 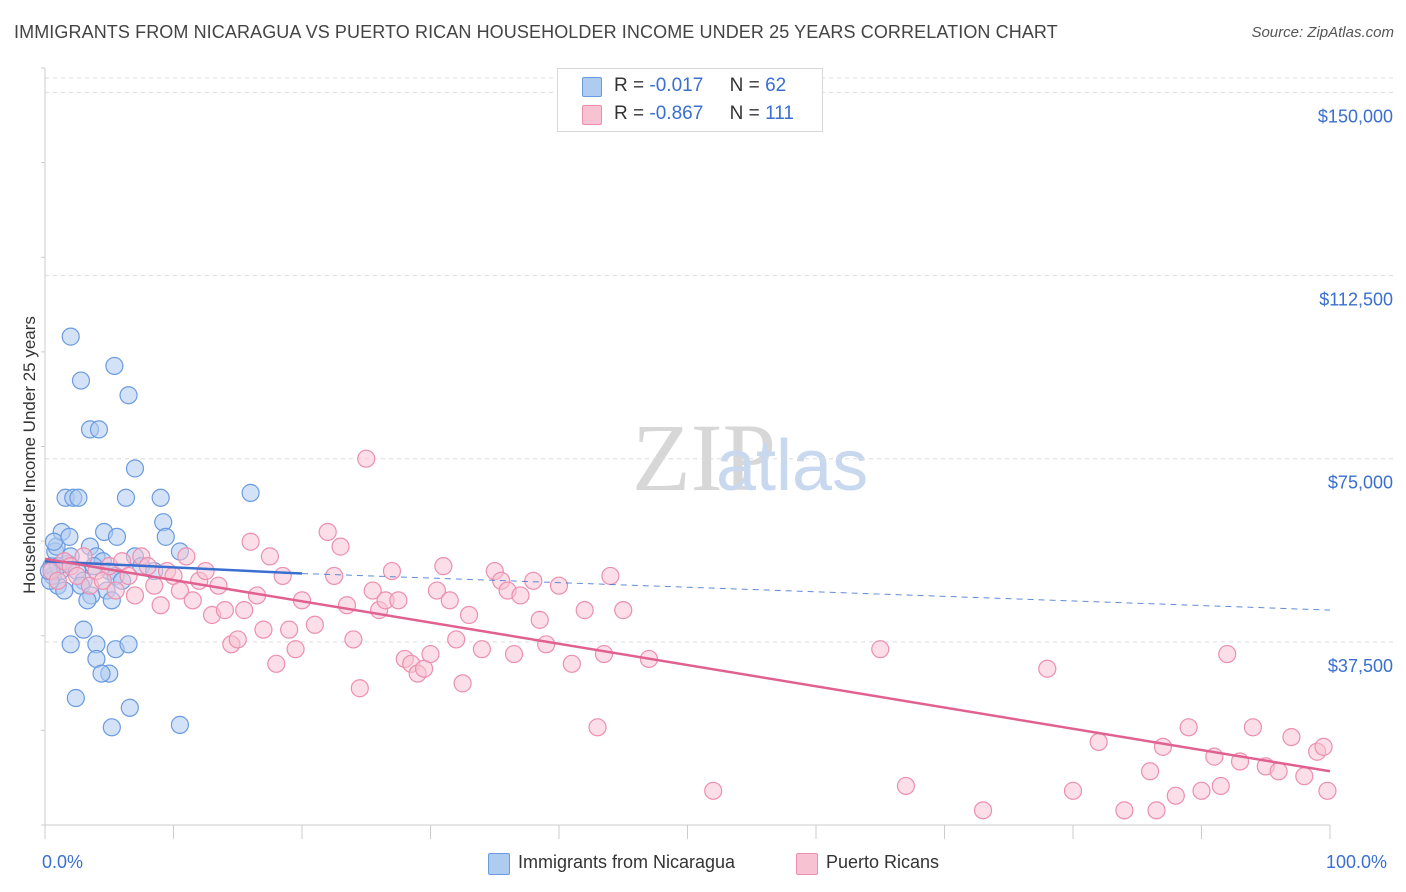 I want to click on x-tick-label-max: 100.0%, so click(x=1357, y=862).